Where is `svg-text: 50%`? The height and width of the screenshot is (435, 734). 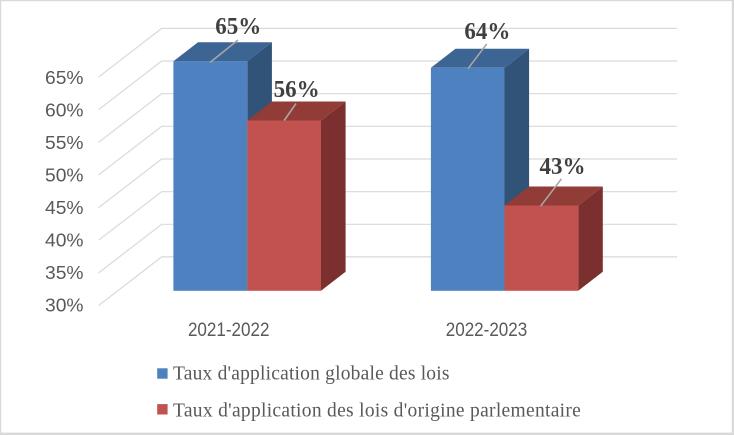
svg-text: 50% is located at coordinates (64, 174).